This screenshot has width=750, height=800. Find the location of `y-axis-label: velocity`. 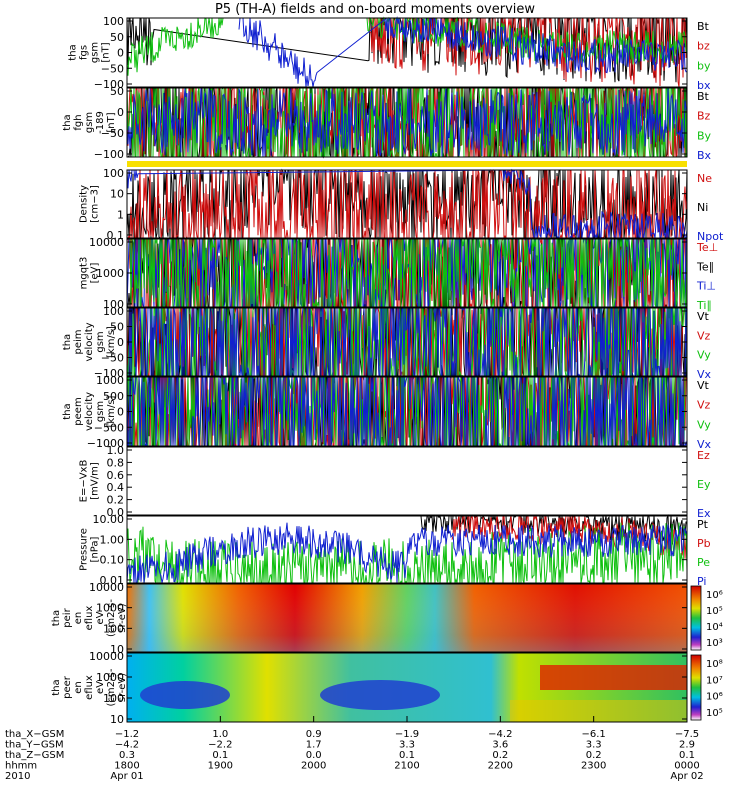

y-axis-label: velocity is located at coordinates (89, 341).